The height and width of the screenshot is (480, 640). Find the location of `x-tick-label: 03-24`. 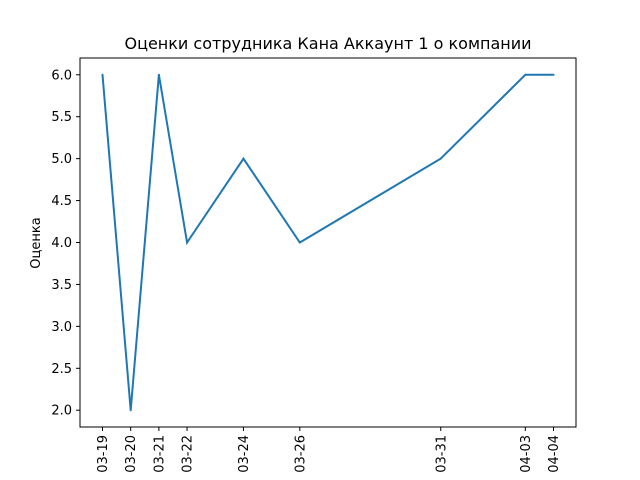

x-tick-label: 03-24 is located at coordinates (244, 454).